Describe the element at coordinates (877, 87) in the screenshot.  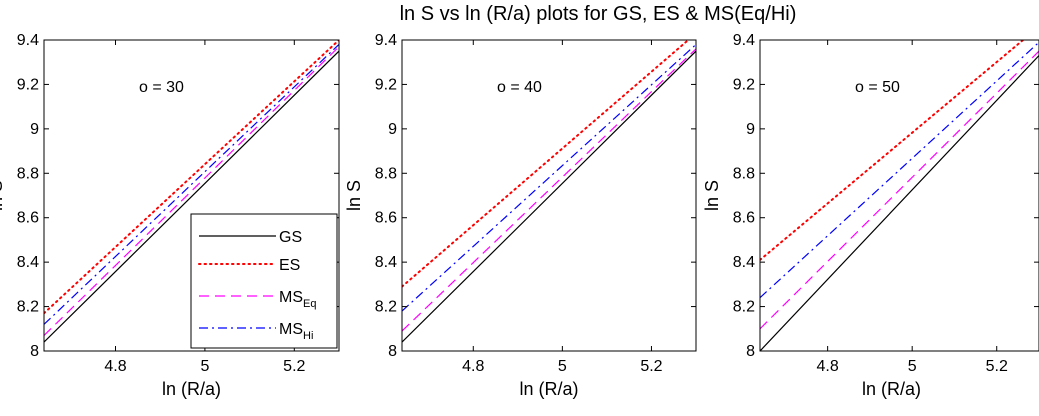
I see `panel-annotation: o = 50` at that location.